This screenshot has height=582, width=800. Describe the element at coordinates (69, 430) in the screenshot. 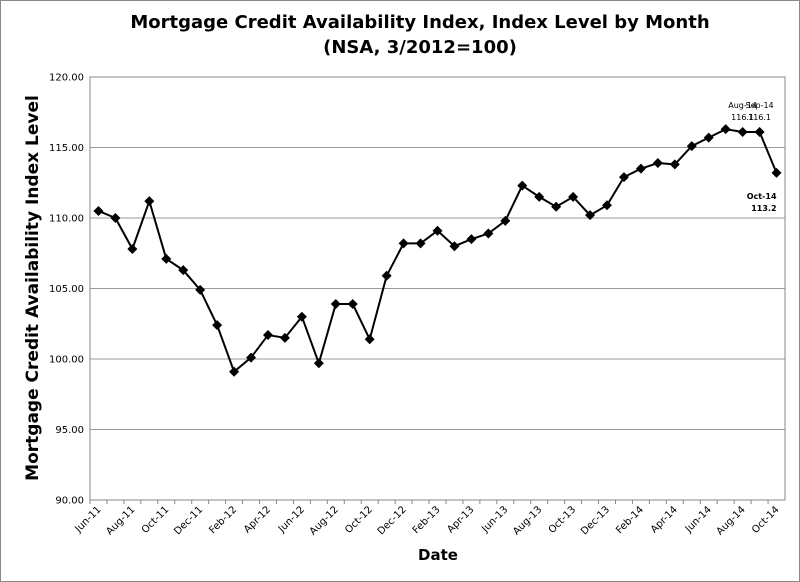

I see `y-tick-label: 95.00` at that location.